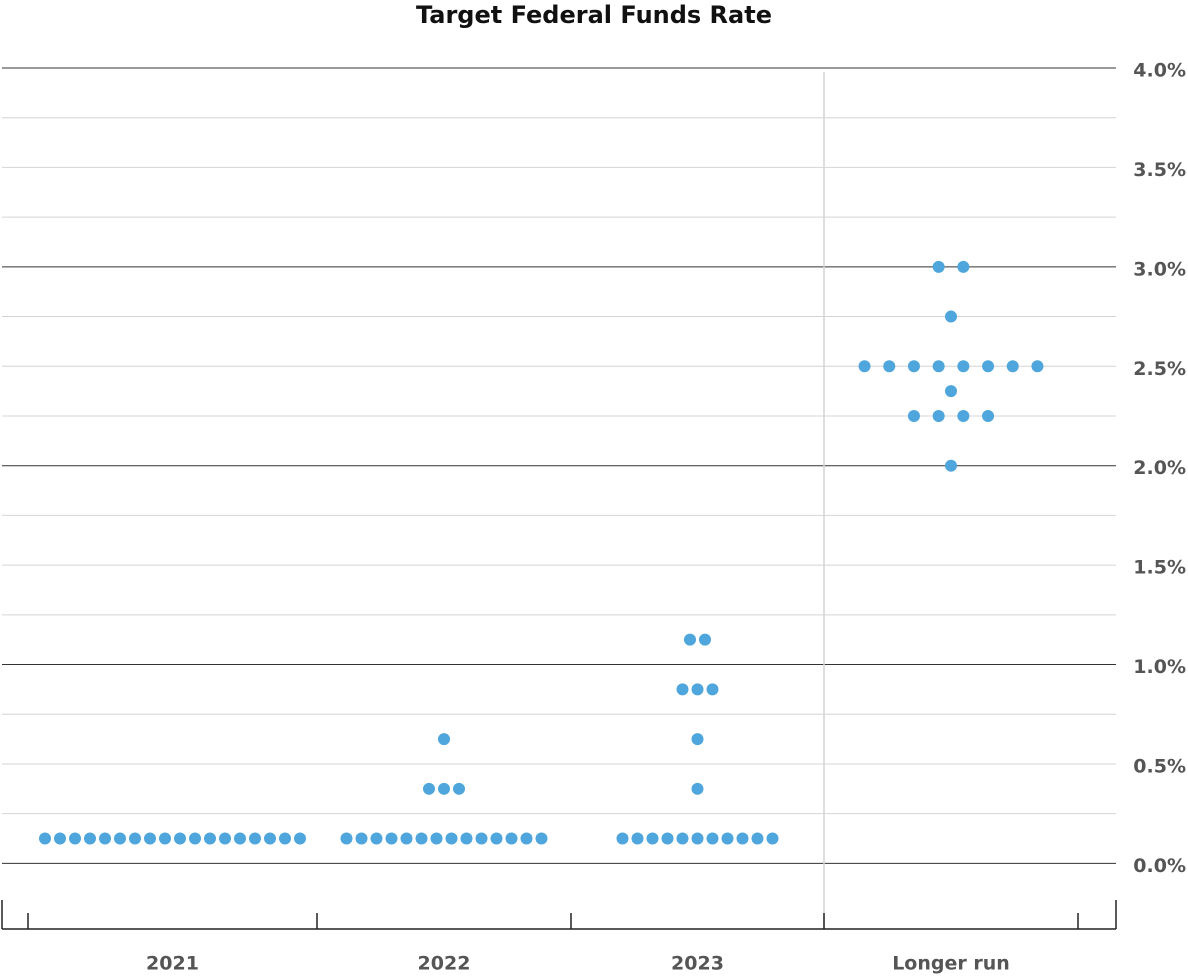  I want to click on y-tick-label: 2.0%, so click(1159, 468).